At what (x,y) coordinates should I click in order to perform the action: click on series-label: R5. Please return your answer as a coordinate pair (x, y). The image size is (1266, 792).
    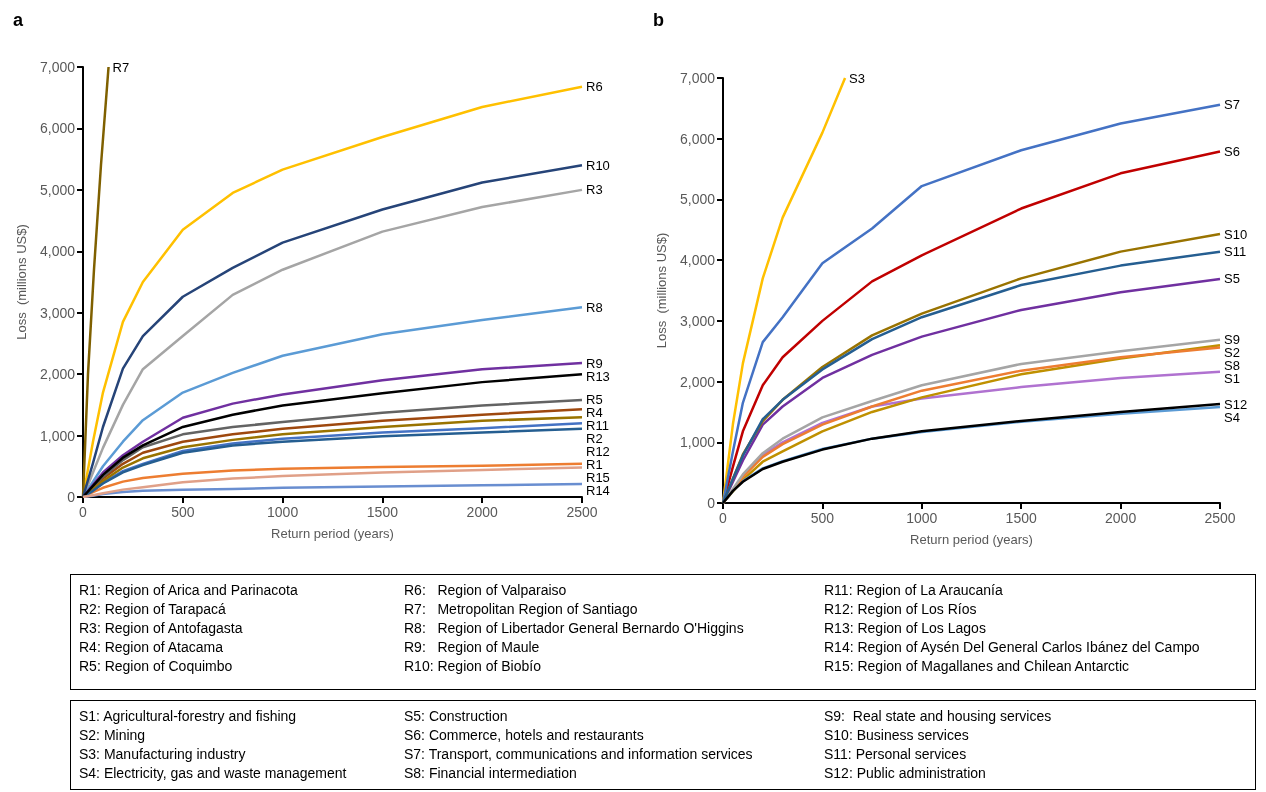
    Looking at the image, I should click on (594, 400).